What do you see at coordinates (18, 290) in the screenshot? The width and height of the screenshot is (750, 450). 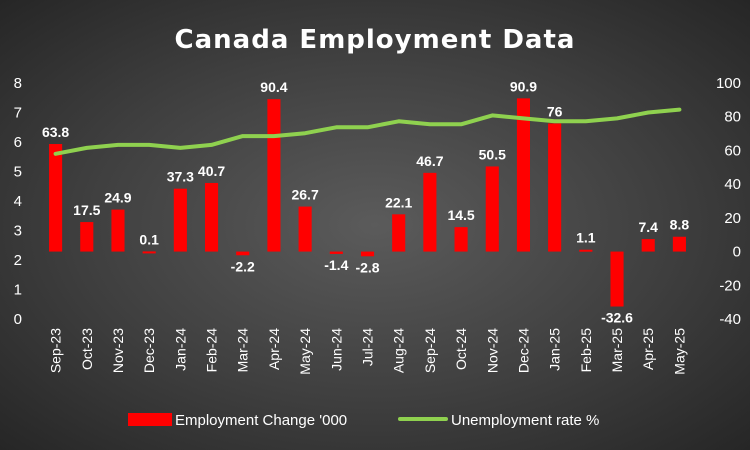 I see `left-axis-tick-label: 1` at bounding box center [18, 290].